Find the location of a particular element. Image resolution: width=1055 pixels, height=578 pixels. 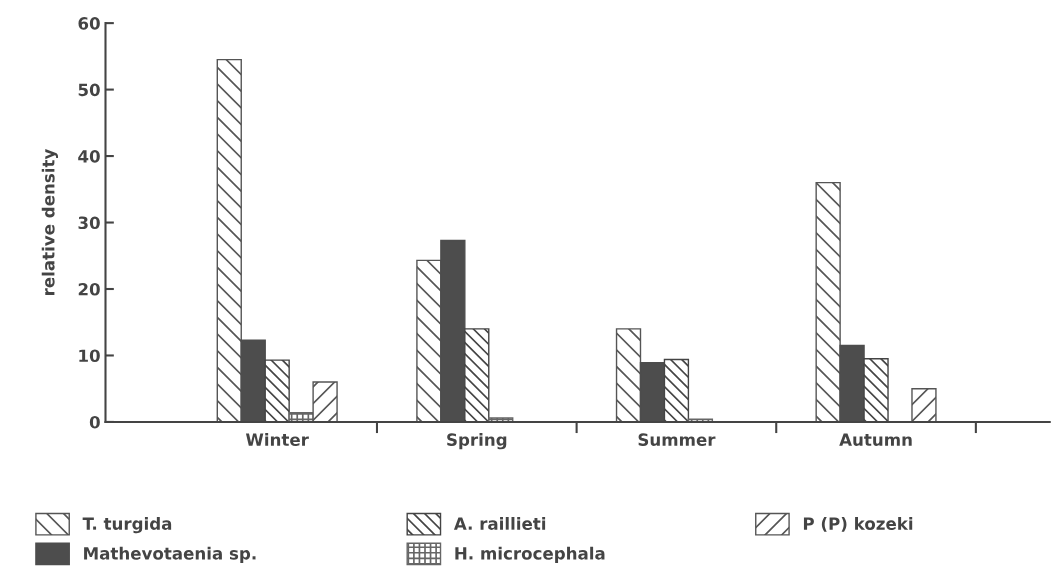

legend-label: P (P) kozeki is located at coordinates (858, 524).